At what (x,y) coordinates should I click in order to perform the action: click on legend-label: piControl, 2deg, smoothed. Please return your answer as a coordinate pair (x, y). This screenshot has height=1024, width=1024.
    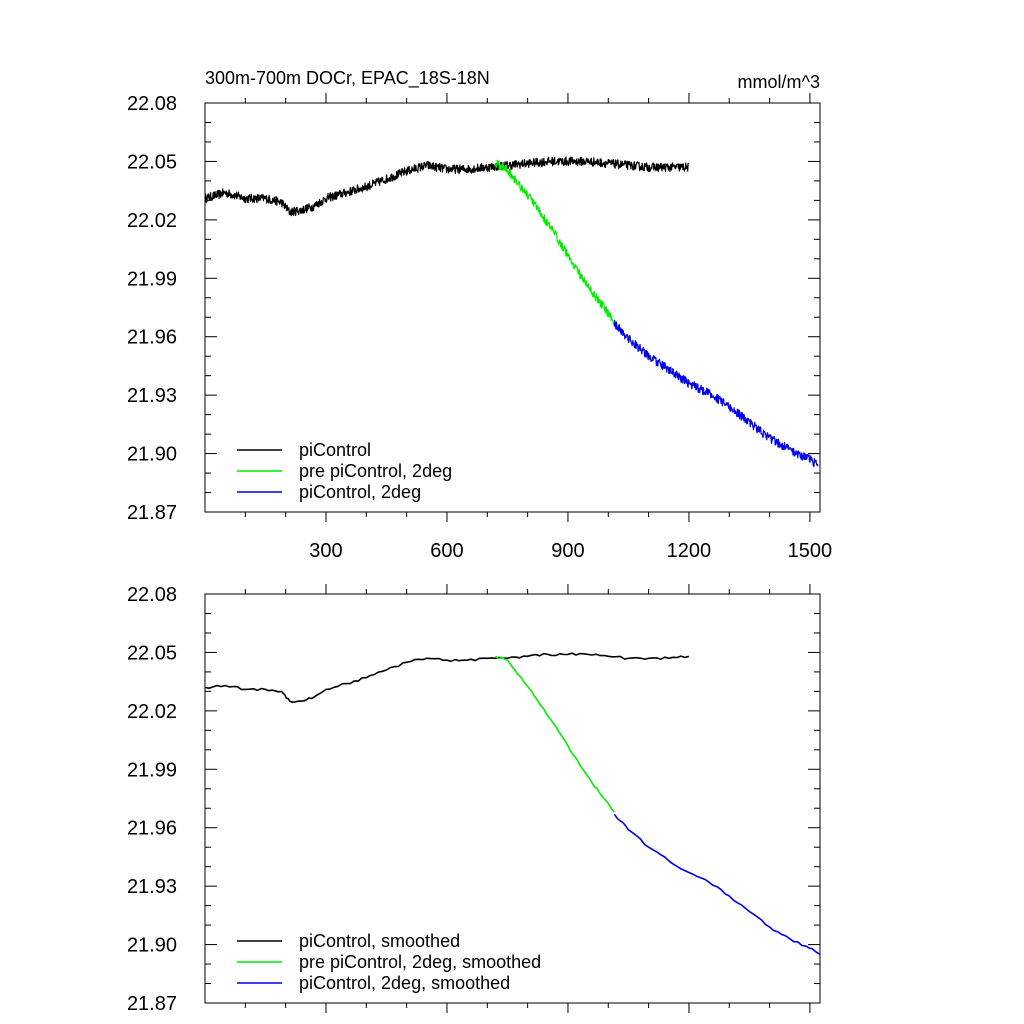
    Looking at the image, I should click on (404, 983).